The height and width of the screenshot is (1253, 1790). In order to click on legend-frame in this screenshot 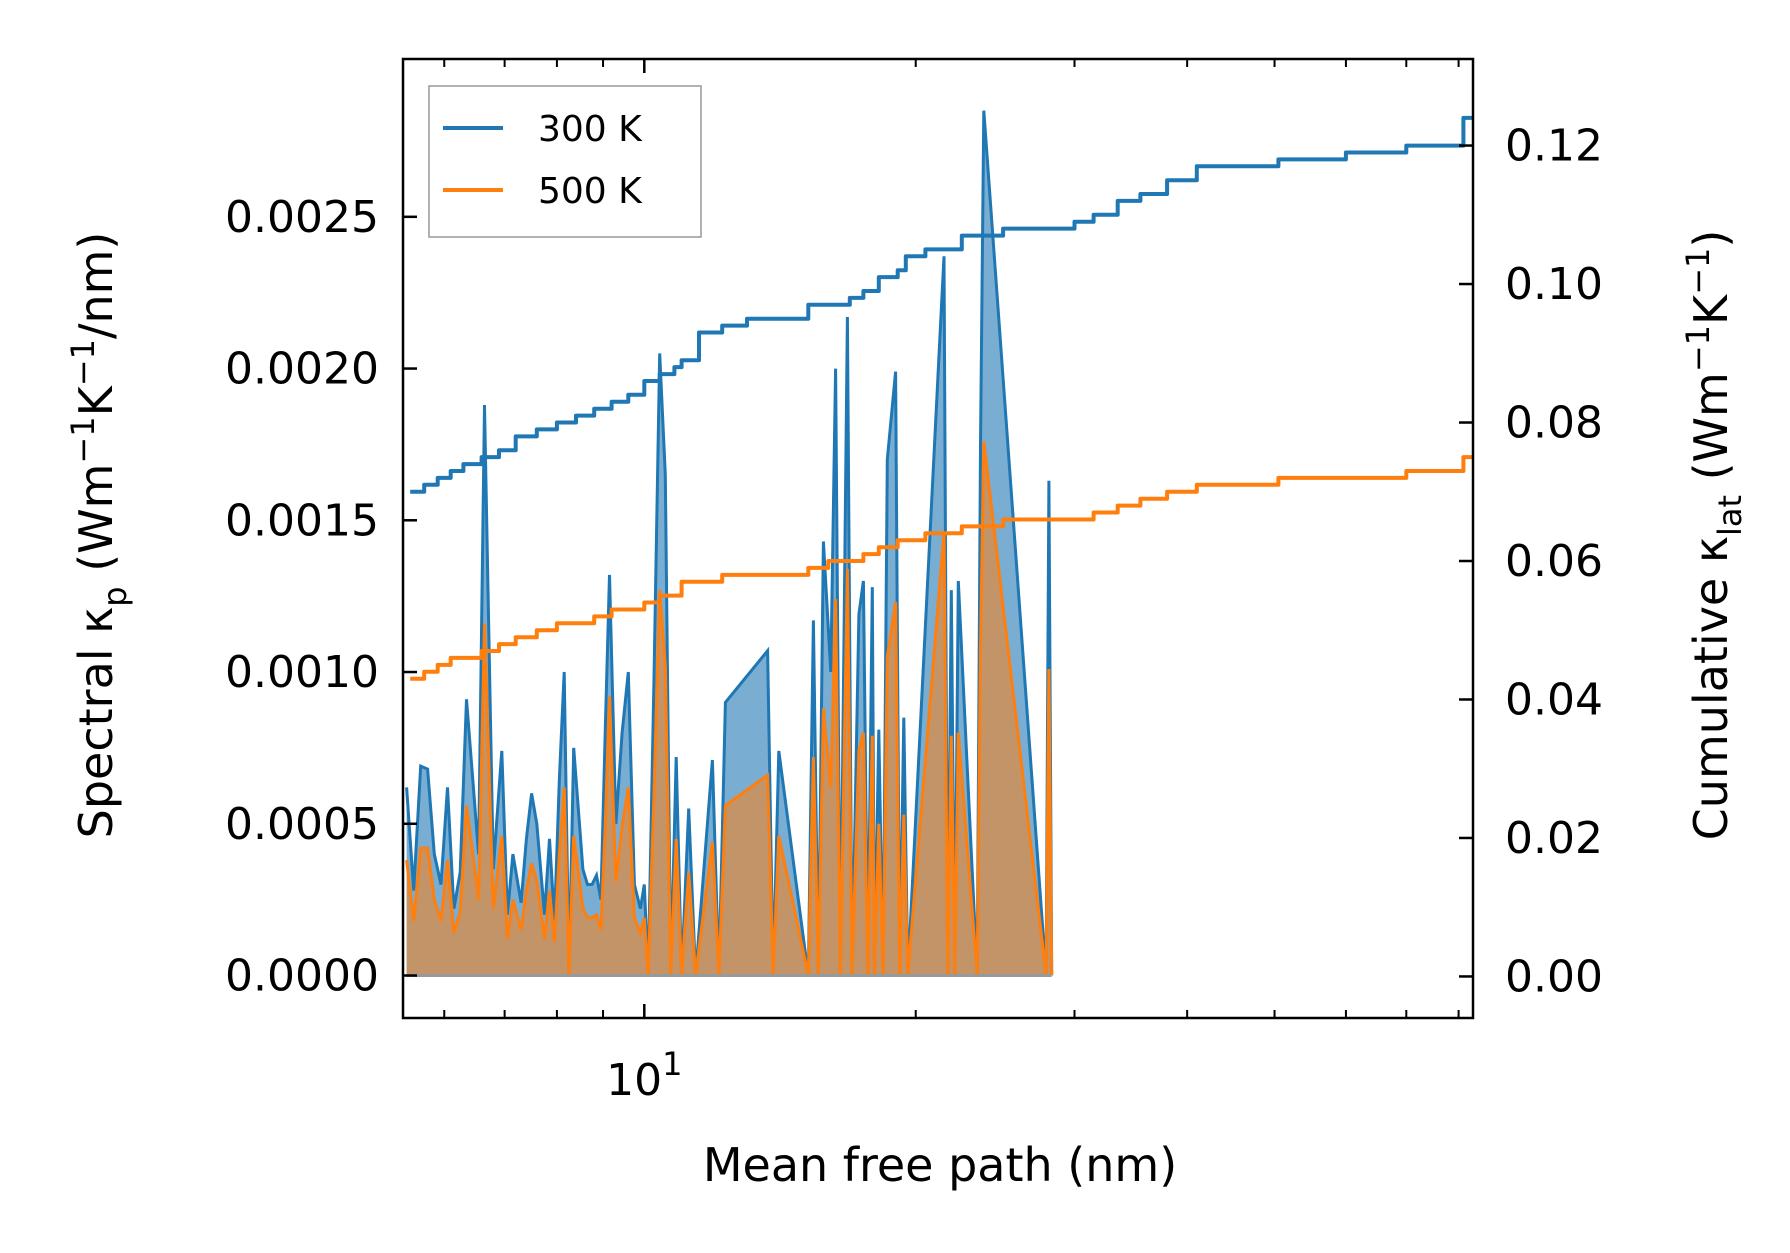, I will do `click(565, 161)`.